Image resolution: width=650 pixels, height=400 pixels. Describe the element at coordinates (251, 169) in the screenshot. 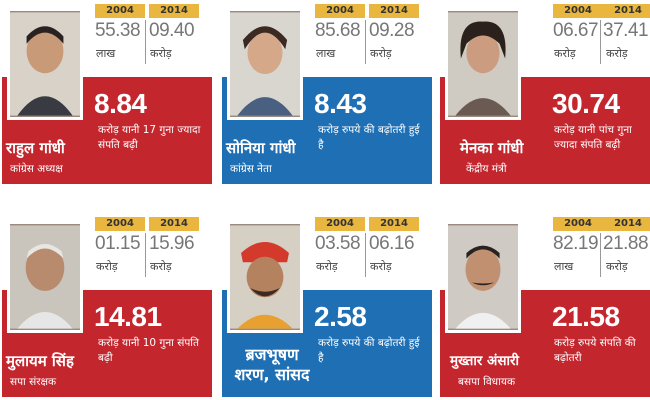

I see `person-role: कांग्रेस नेता` at that location.